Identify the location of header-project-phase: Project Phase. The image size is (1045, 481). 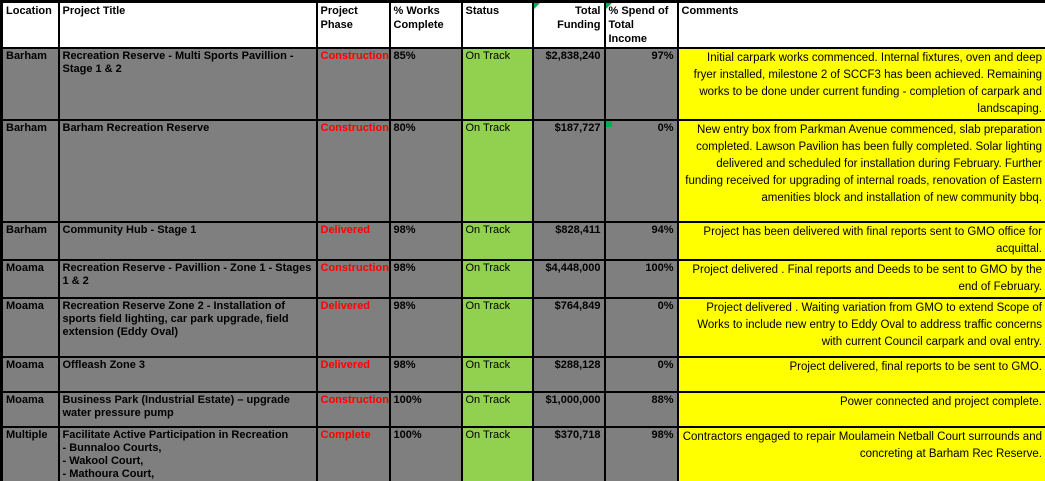
(353, 24).